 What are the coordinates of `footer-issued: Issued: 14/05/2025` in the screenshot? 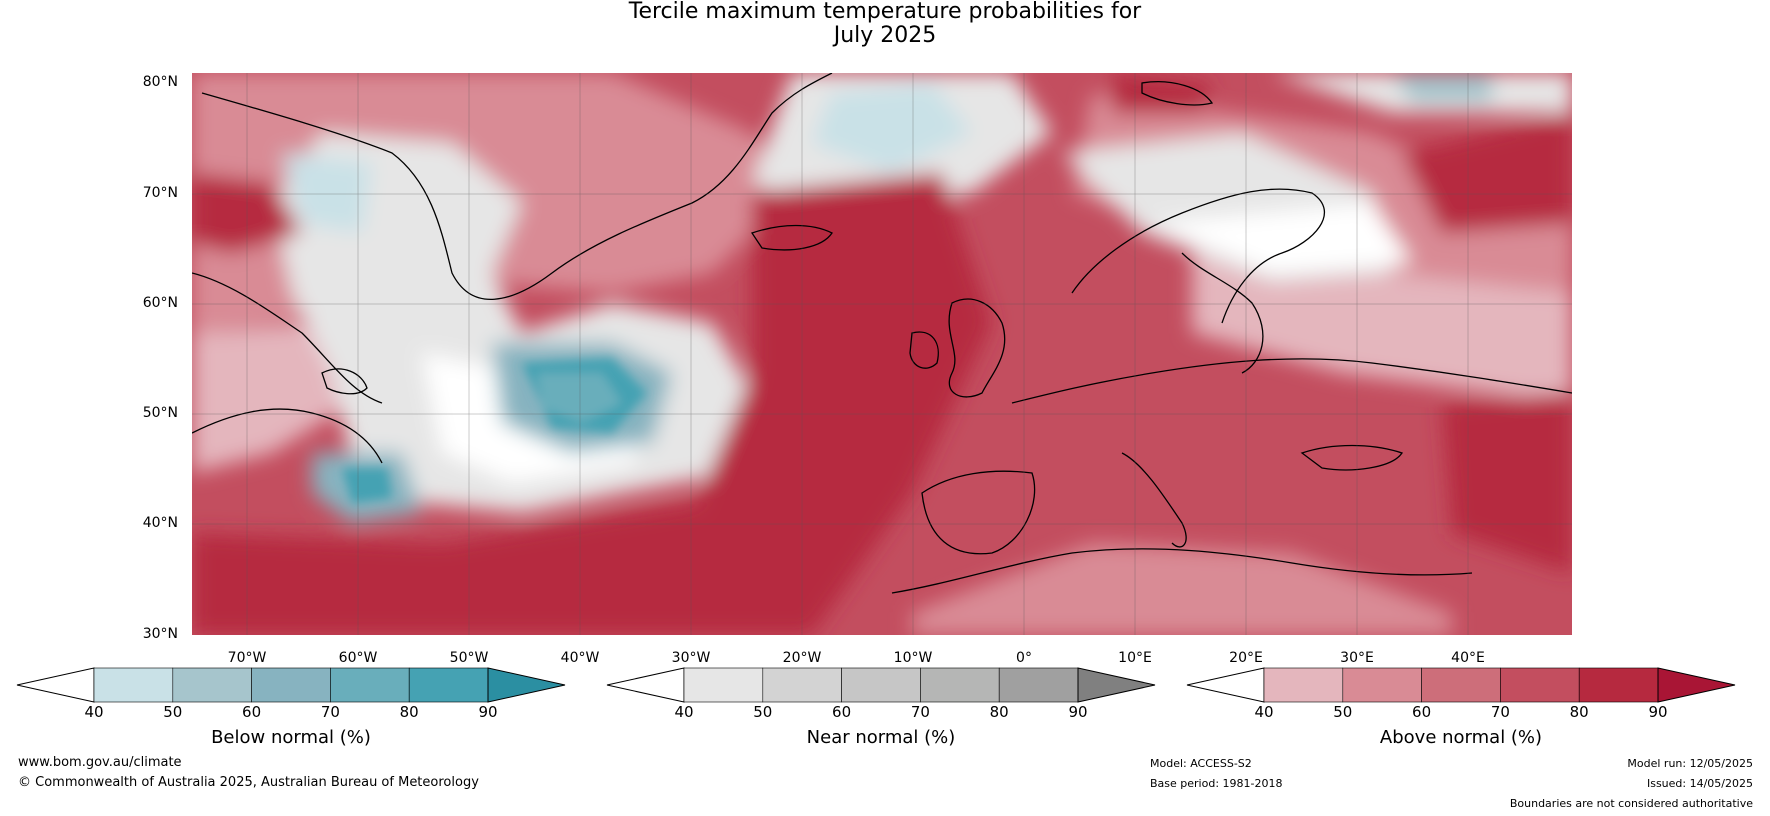 It's located at (1699, 783).